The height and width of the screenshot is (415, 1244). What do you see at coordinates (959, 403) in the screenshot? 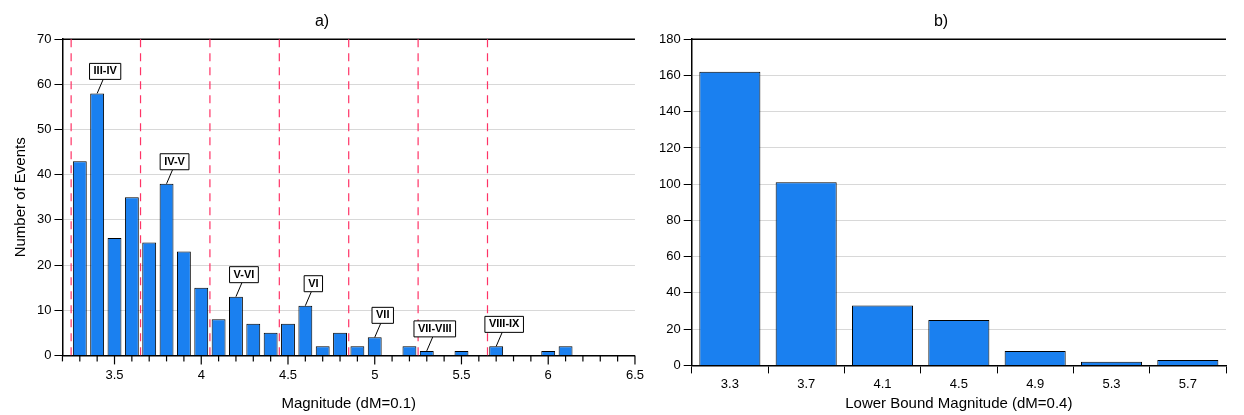
I see `x-axis-title: Lower Bound Magnitude (dM=0.4)` at bounding box center [959, 403].